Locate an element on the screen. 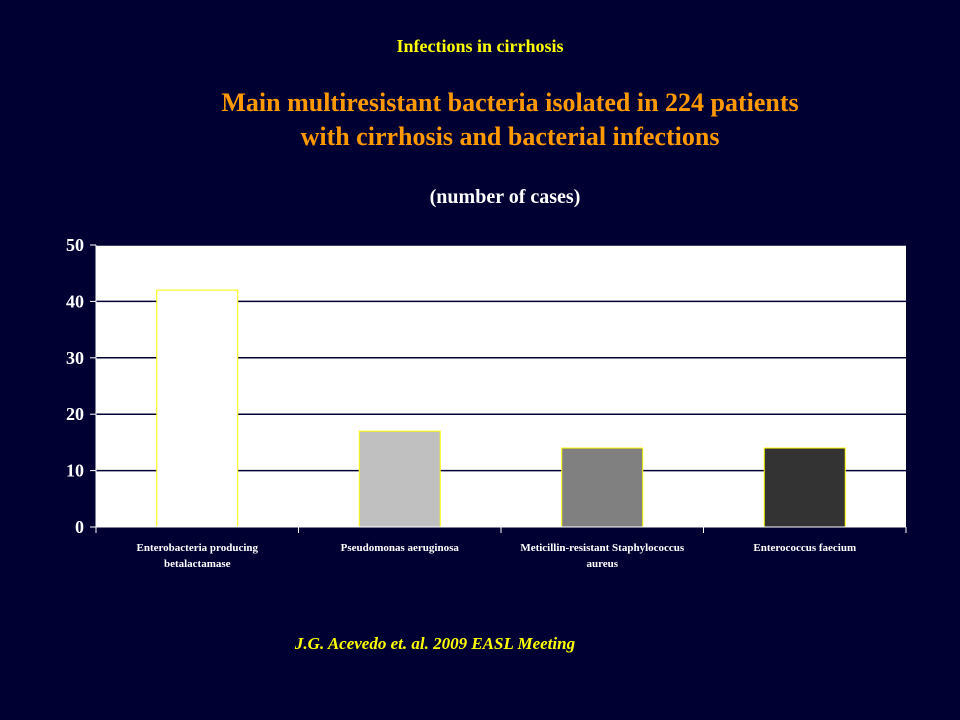 This screenshot has width=960, height=720. y-tick-label: 30 is located at coordinates (75, 358).